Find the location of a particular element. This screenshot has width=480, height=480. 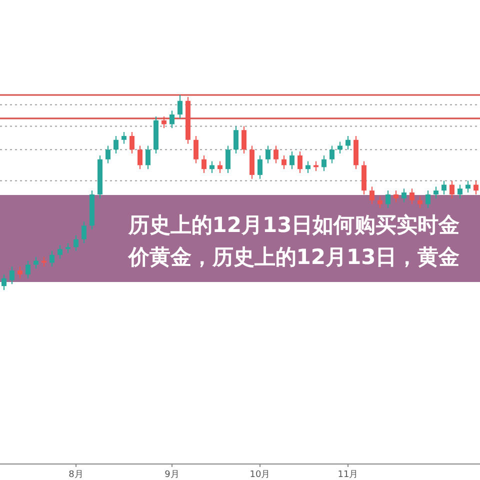

text: 历史上的12月13日如何购买实时金价黄金，历史上的12月13日，黄金 is located at coordinates (293, 241).